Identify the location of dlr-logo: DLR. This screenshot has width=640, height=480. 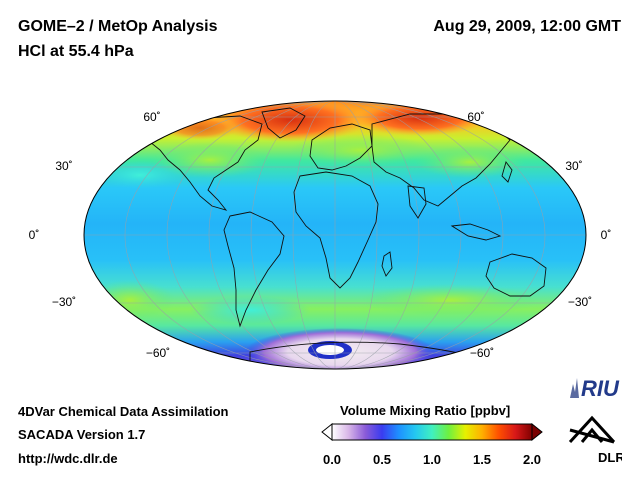
(593, 440).